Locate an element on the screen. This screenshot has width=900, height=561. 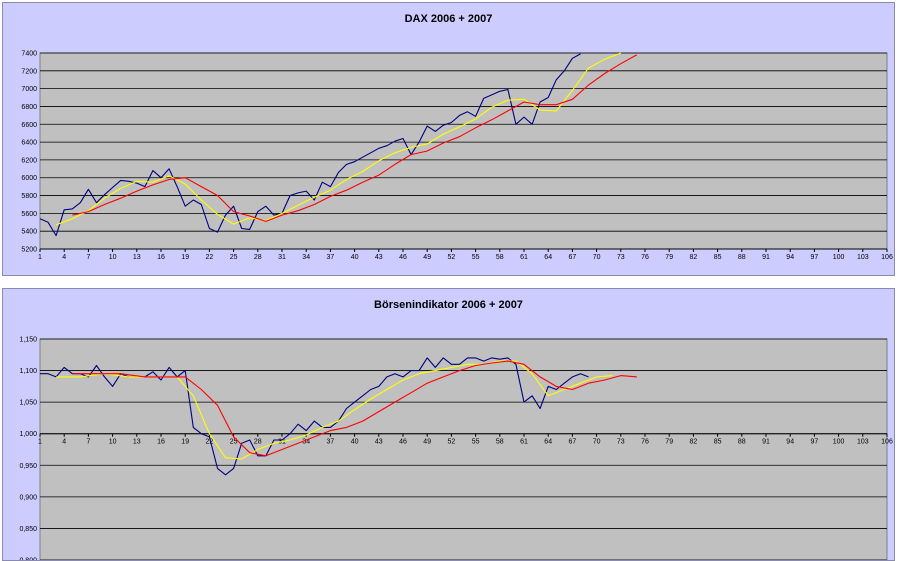
y-tick-label: 6600 is located at coordinates (29, 125).